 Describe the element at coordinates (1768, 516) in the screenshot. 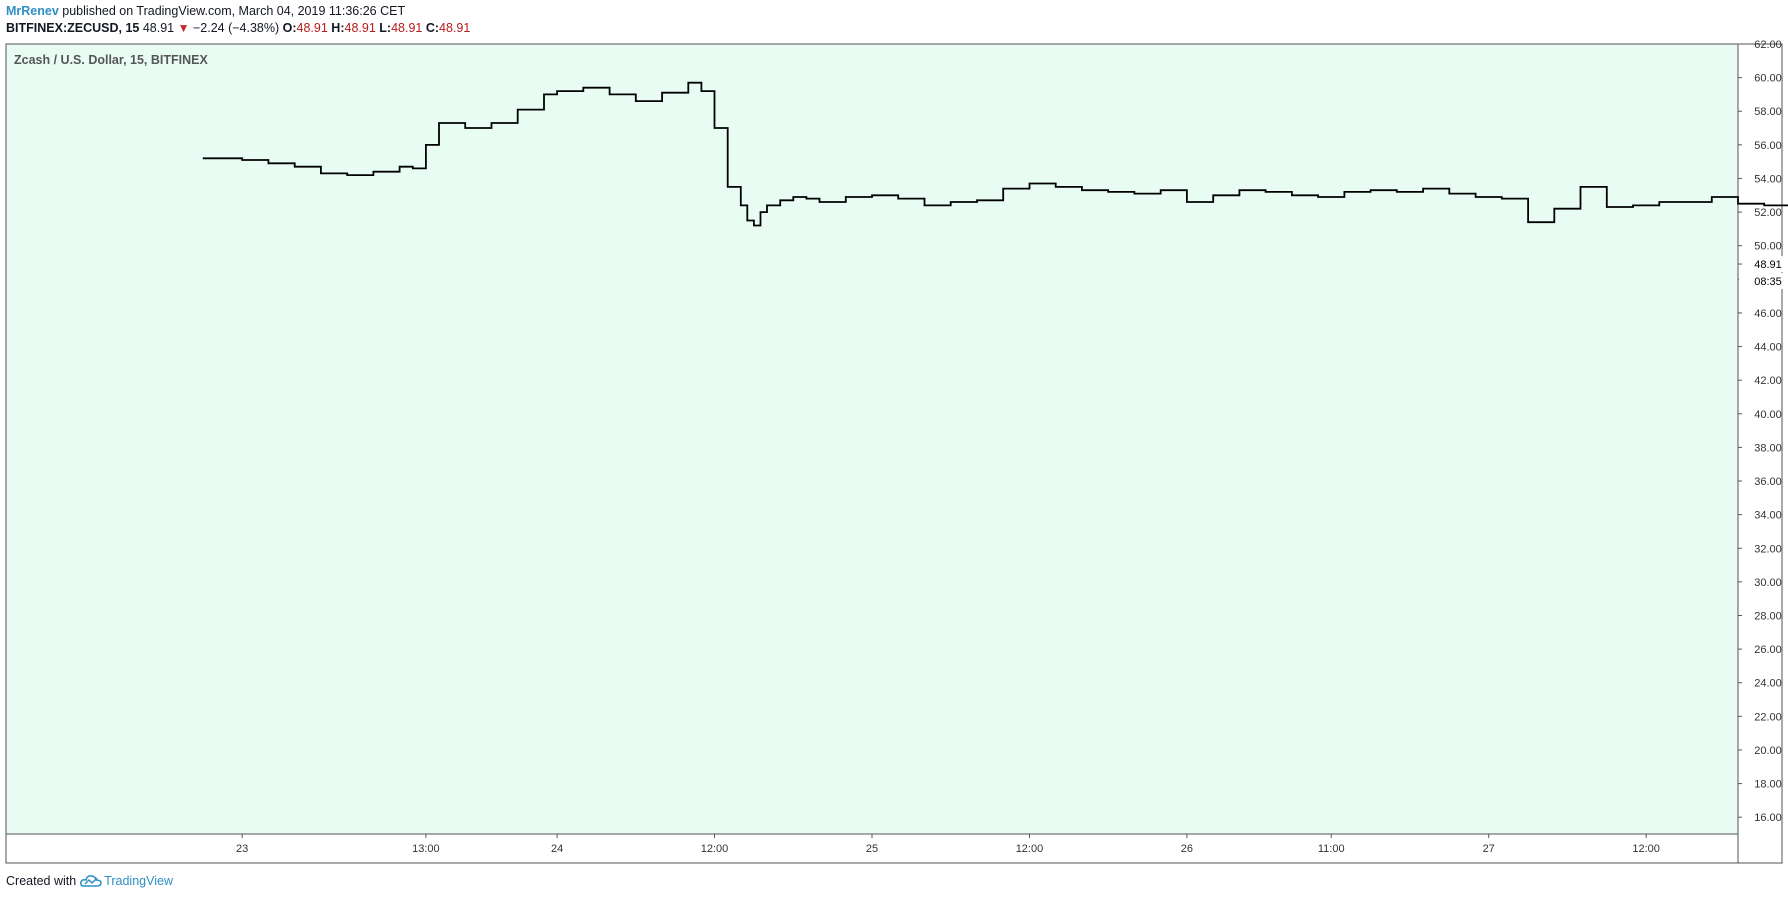

I see `y-tick-label: 34.00` at that location.